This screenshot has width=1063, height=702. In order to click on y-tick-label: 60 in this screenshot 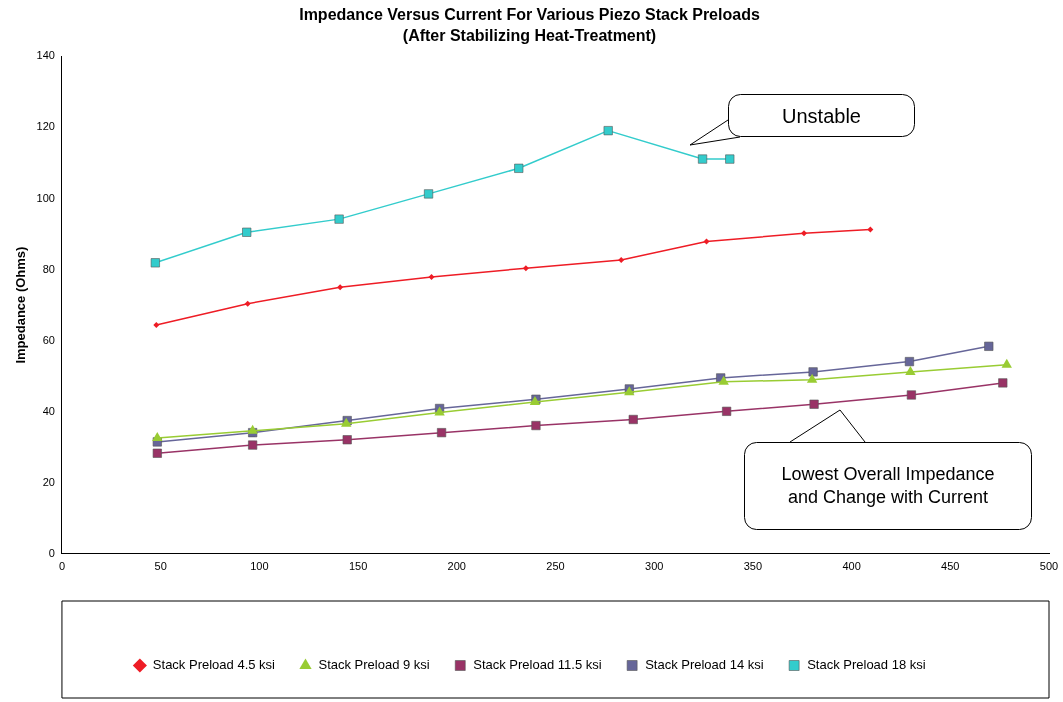, I will do `click(48, 339)`.